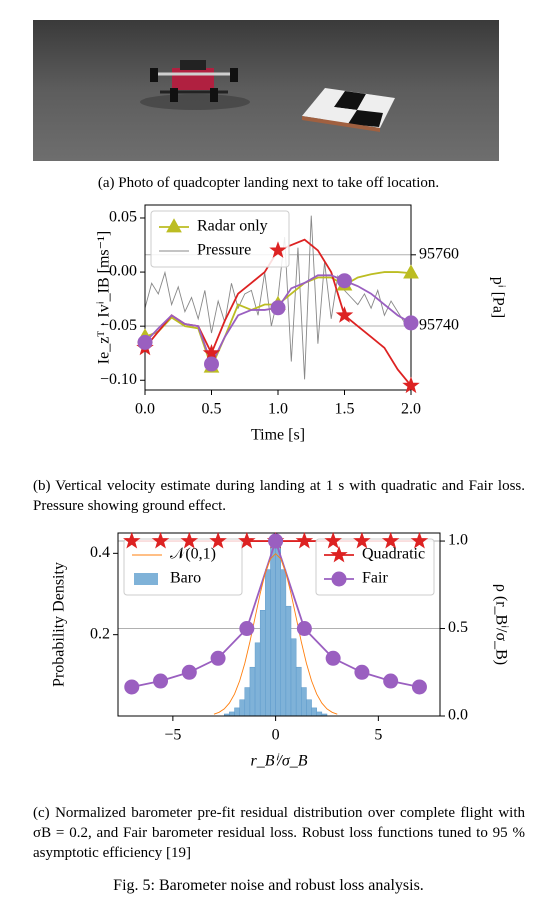 This screenshot has width=537, height=907. I want to click on triangle-marker, so click(411, 271).